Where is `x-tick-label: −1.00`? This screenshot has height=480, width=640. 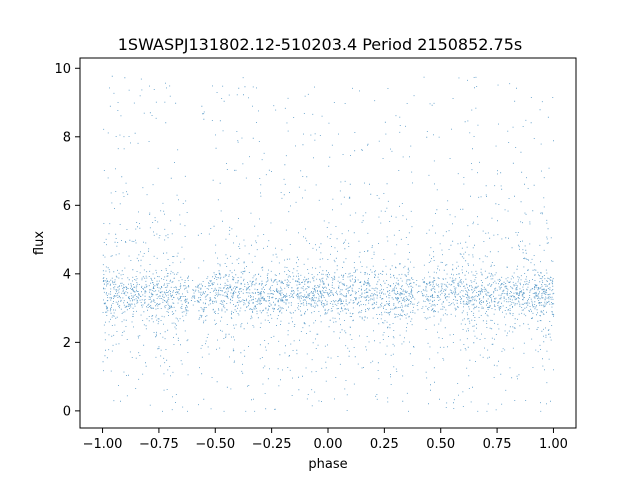
x-tick-label: −1.00 is located at coordinates (103, 444).